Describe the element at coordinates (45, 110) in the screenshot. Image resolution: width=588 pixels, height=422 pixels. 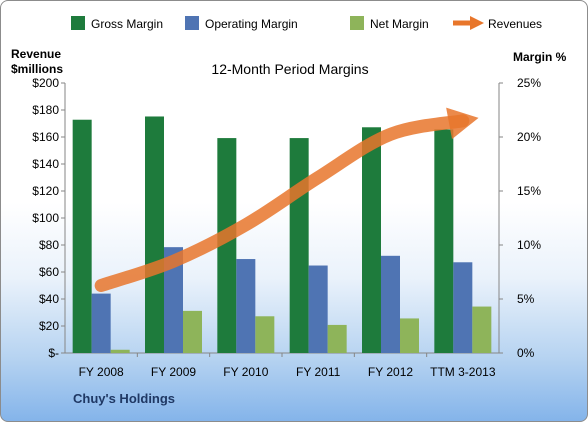
I see `left-tick-label: $180` at that location.